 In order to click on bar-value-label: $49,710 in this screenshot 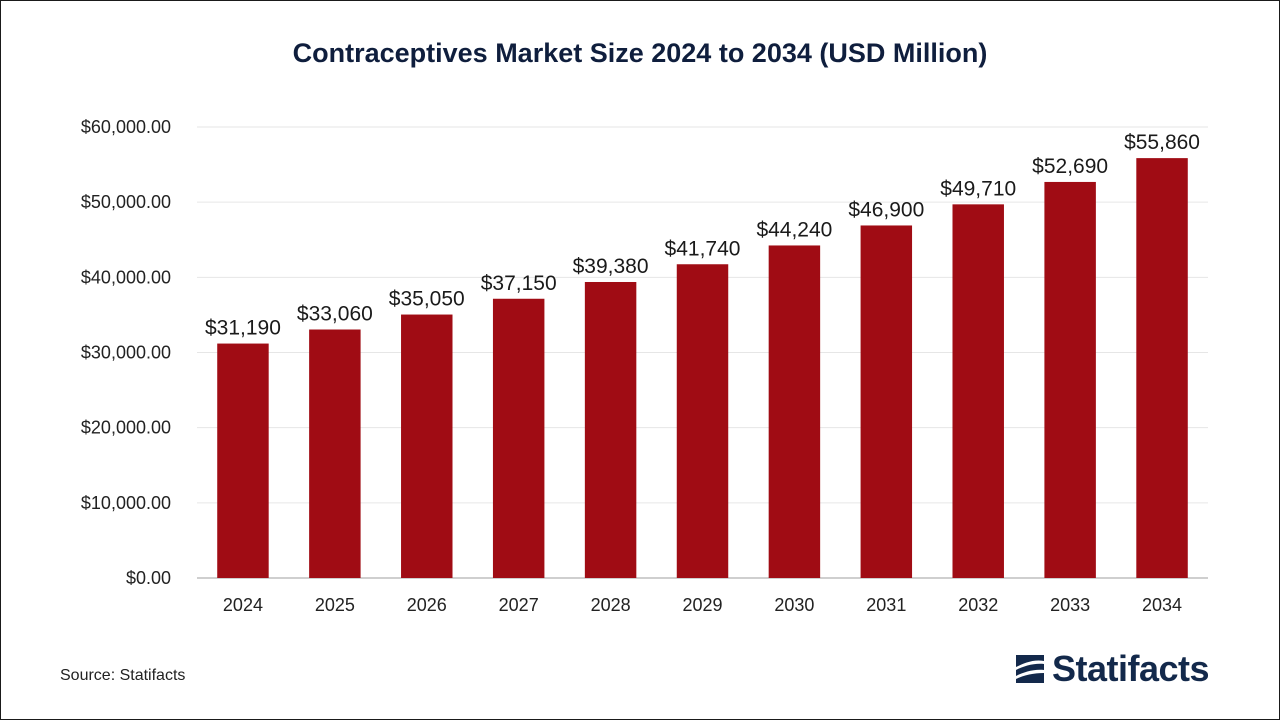, I will do `click(978, 188)`.